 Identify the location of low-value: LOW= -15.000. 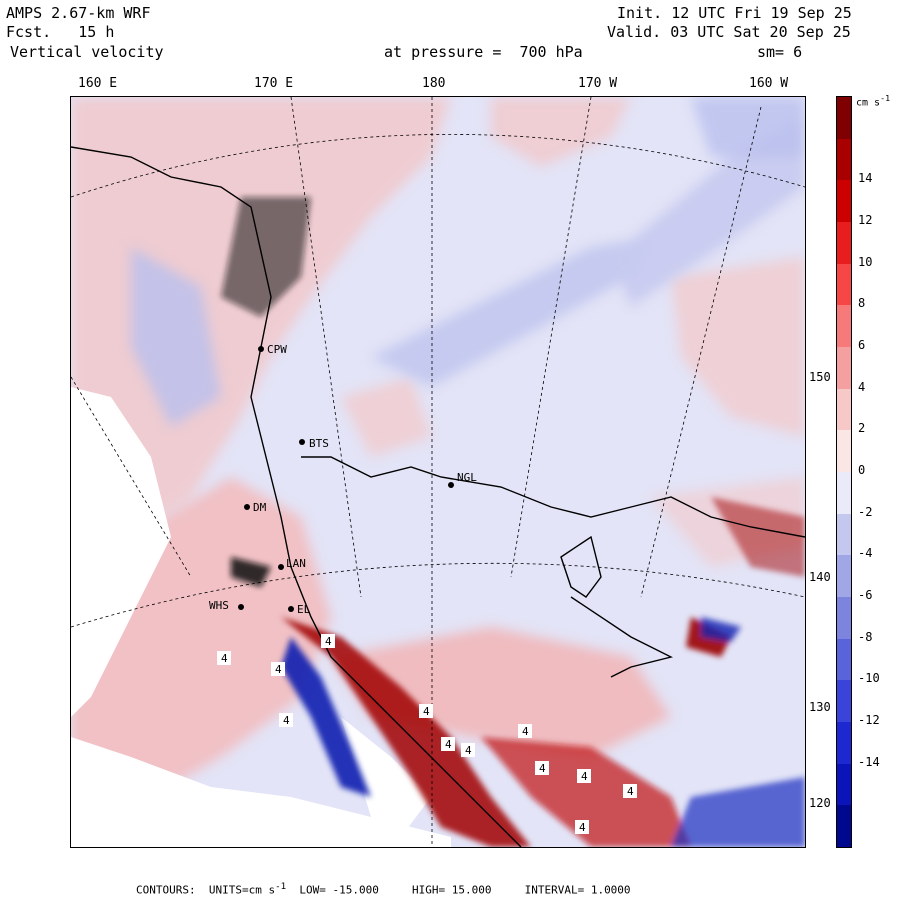
(339, 890).